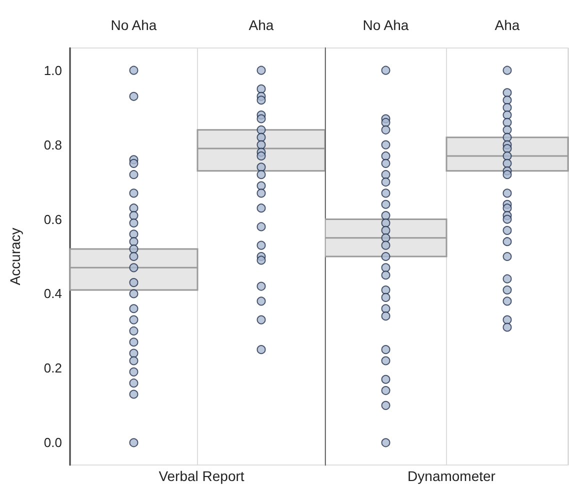  What do you see at coordinates (452, 476) in the screenshot?
I see `x-axis-title: Dynamometer` at bounding box center [452, 476].